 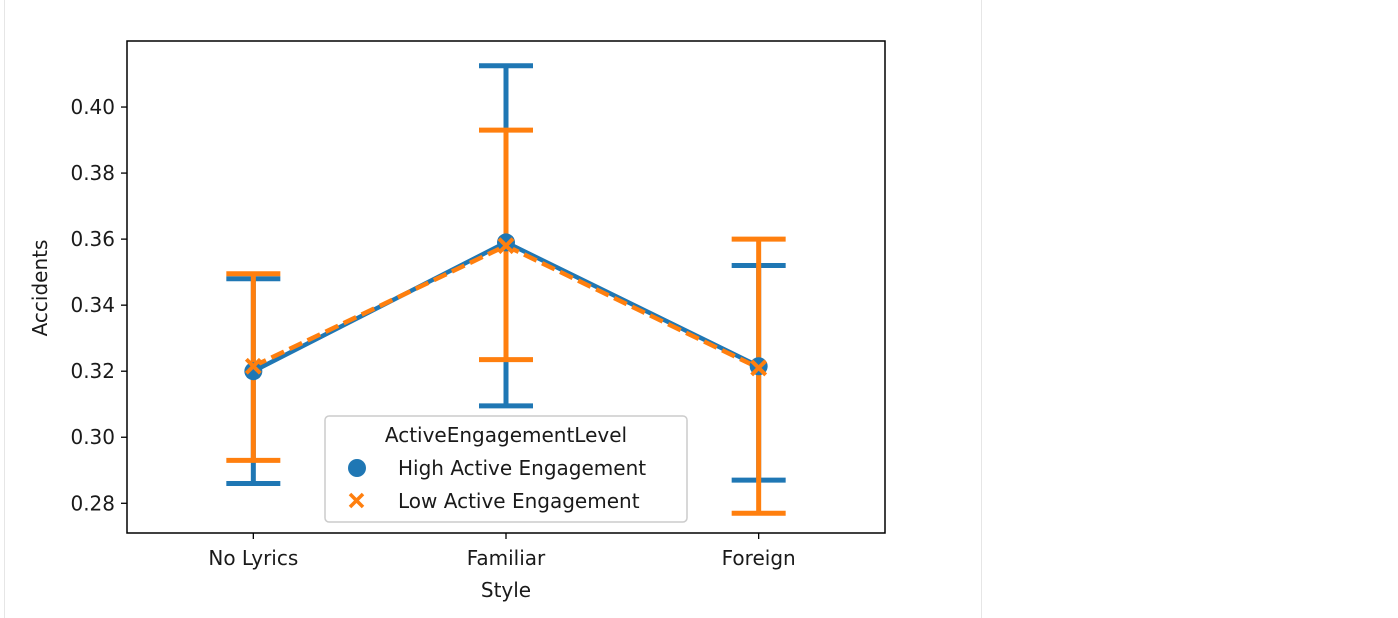 I want to click on legend-title: ActiveEngagementLevel, so click(x=506, y=435).